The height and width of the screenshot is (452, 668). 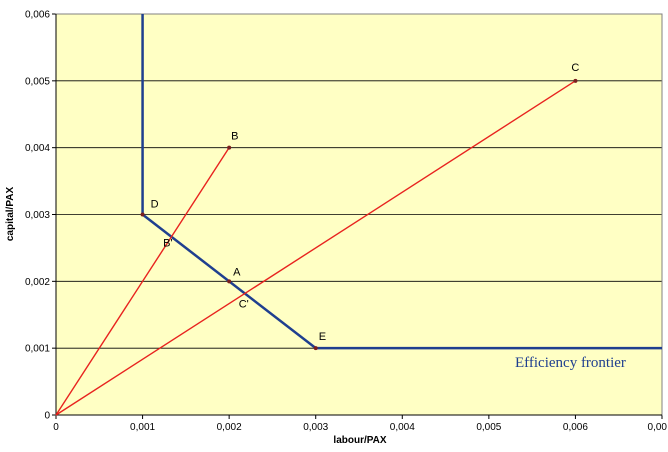 I want to click on point-label: A, so click(x=237, y=272).